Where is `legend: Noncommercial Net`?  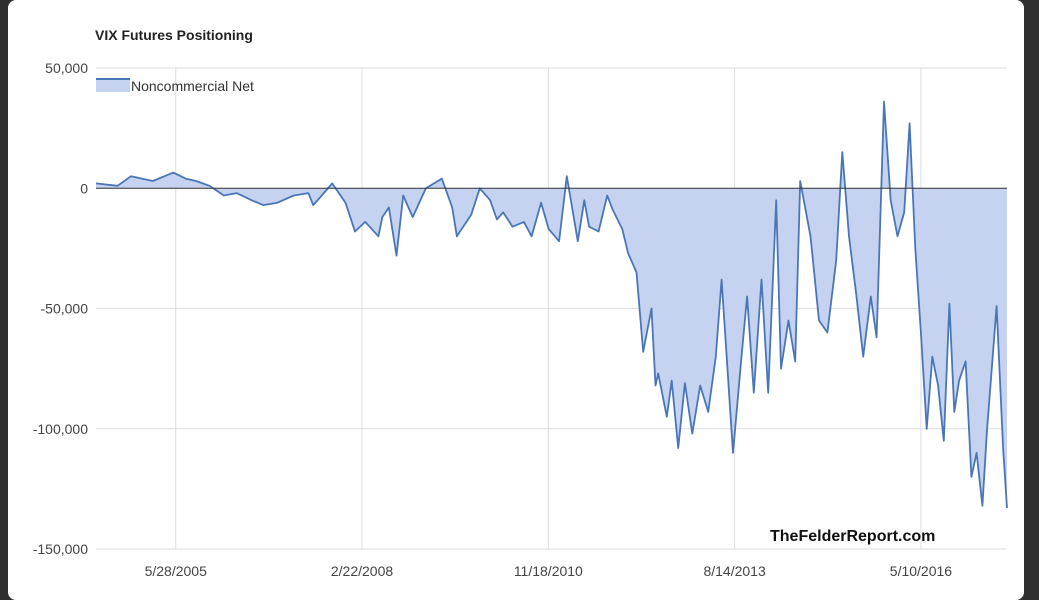 legend: Noncommercial Net is located at coordinates (175, 86).